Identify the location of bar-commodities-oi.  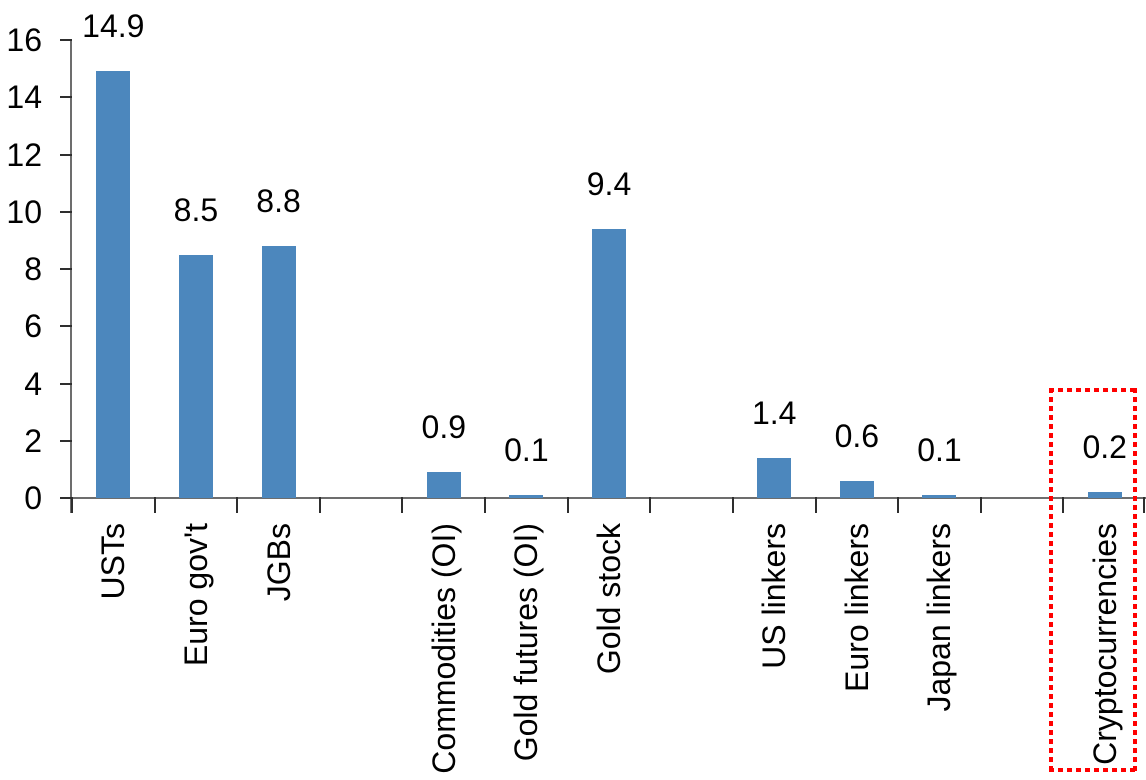
(443, 485).